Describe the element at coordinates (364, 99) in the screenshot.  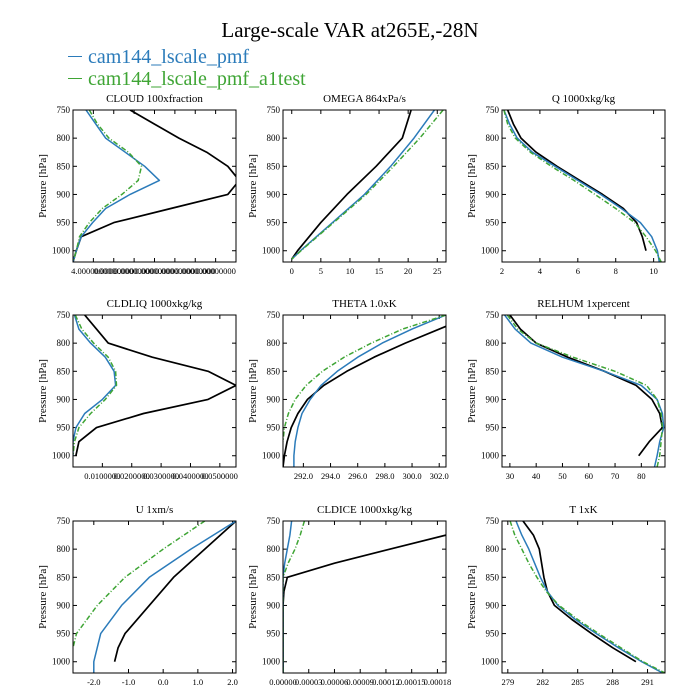
I see `panel-title: OMEGA 864xPa/s` at that location.